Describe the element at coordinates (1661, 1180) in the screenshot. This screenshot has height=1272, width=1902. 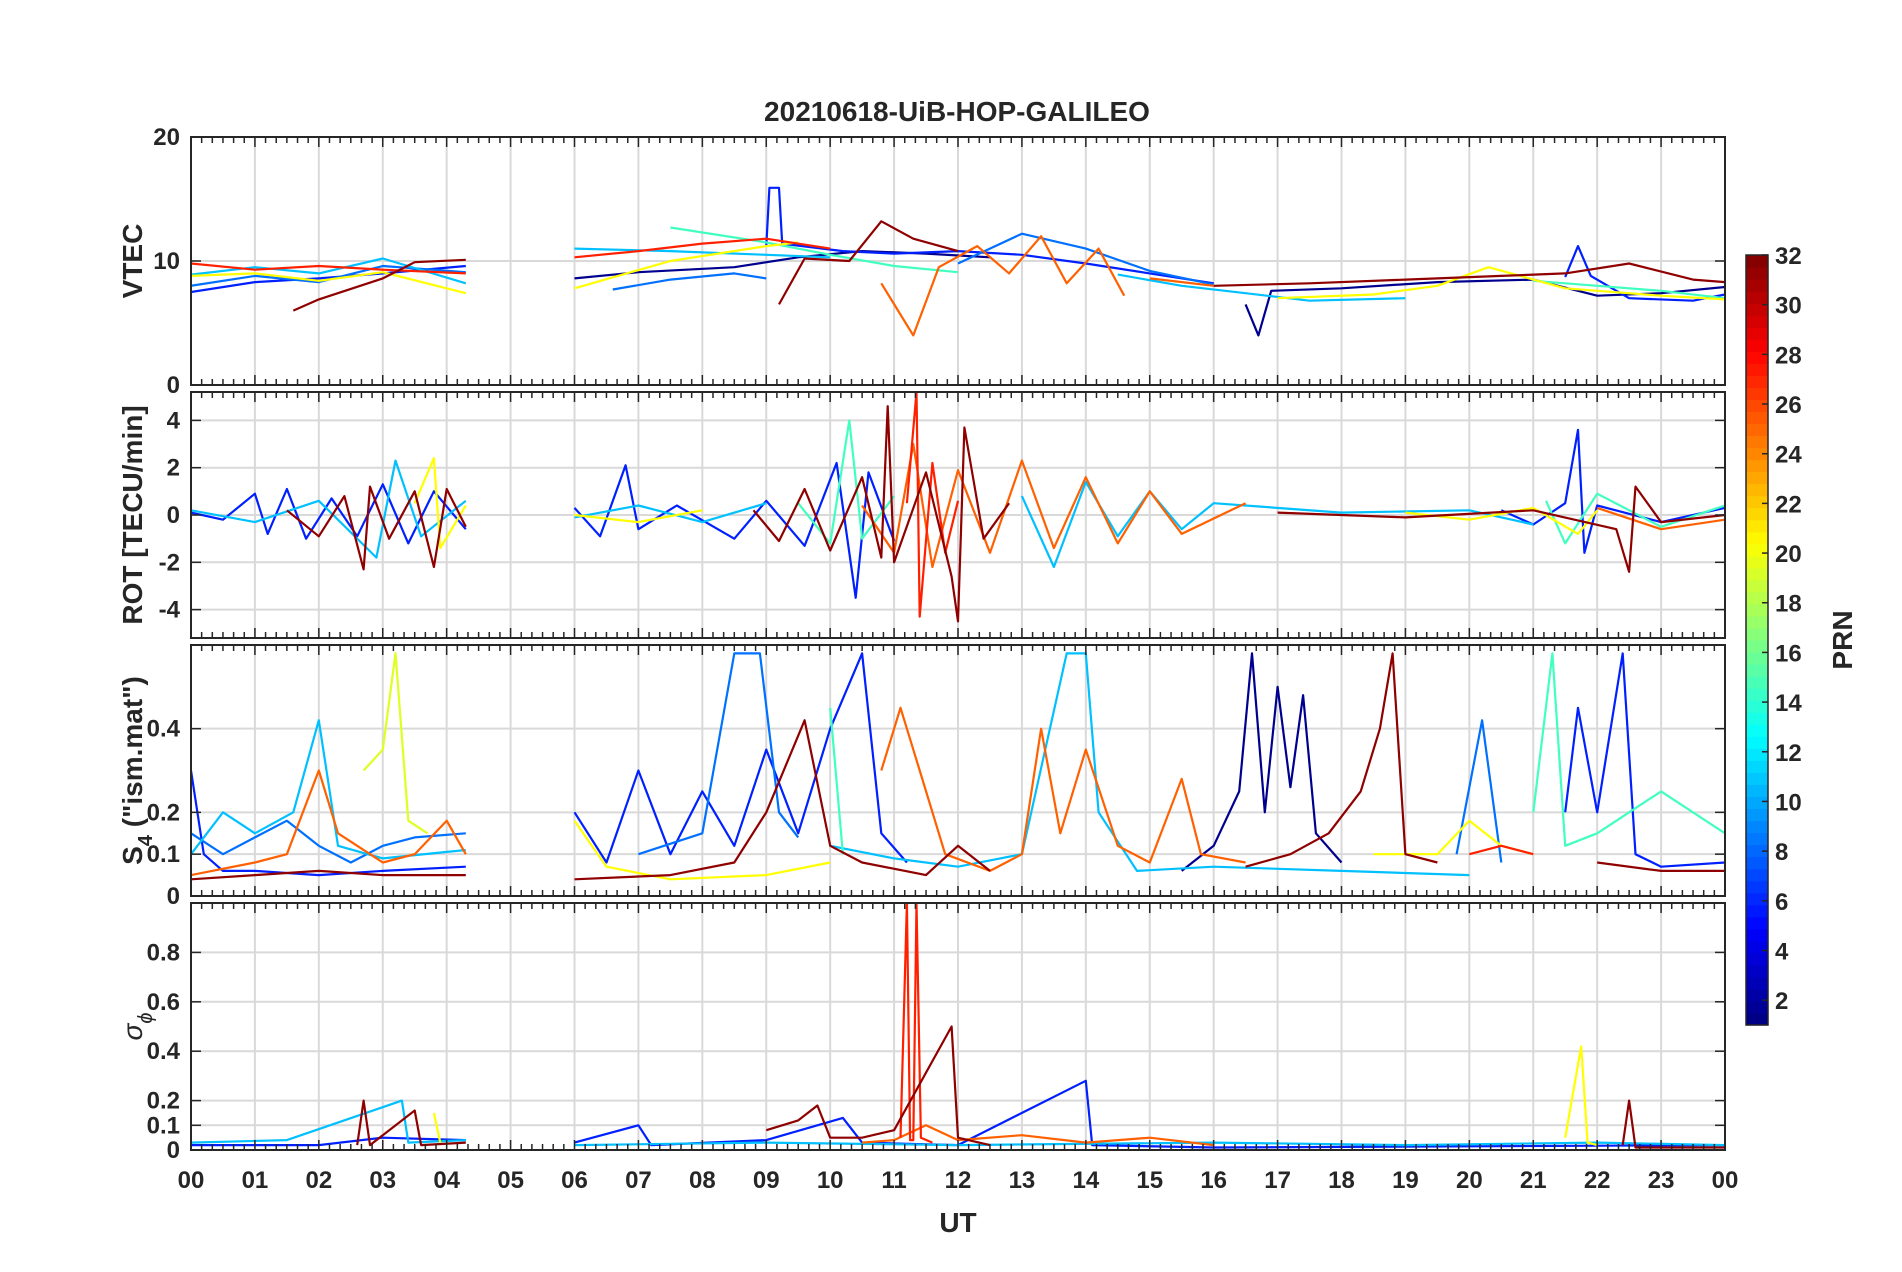
I see `x-tick-label: 23` at that location.